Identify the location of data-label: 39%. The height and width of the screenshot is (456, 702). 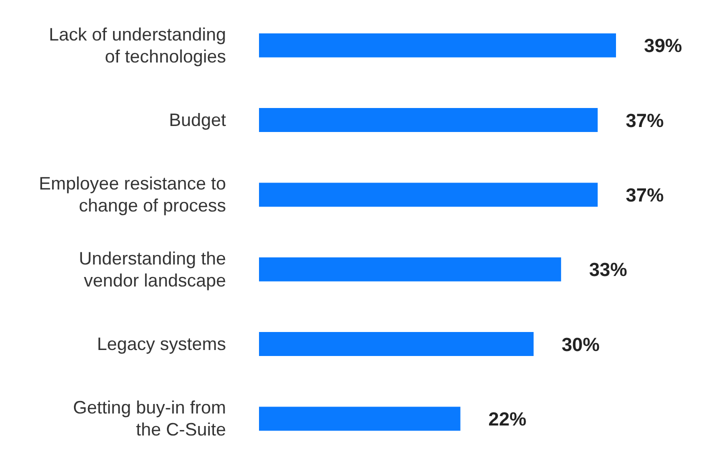
(663, 47).